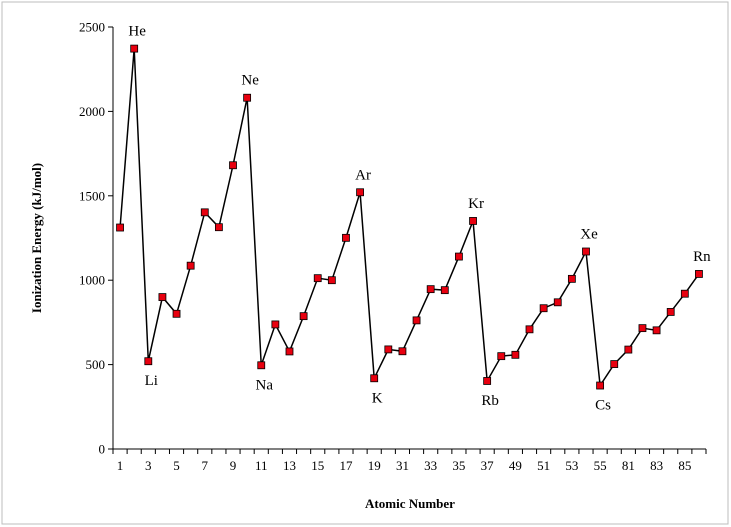  Describe the element at coordinates (430, 465) in the screenshot. I see `x-tick-label: 33` at that location.